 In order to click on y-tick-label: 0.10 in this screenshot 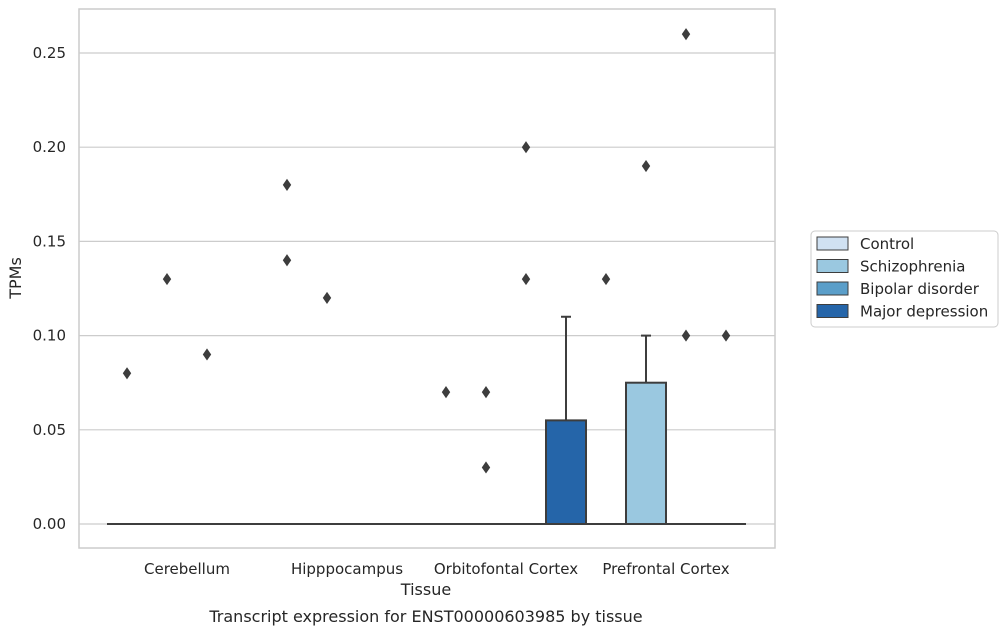, I will do `click(49, 336)`.